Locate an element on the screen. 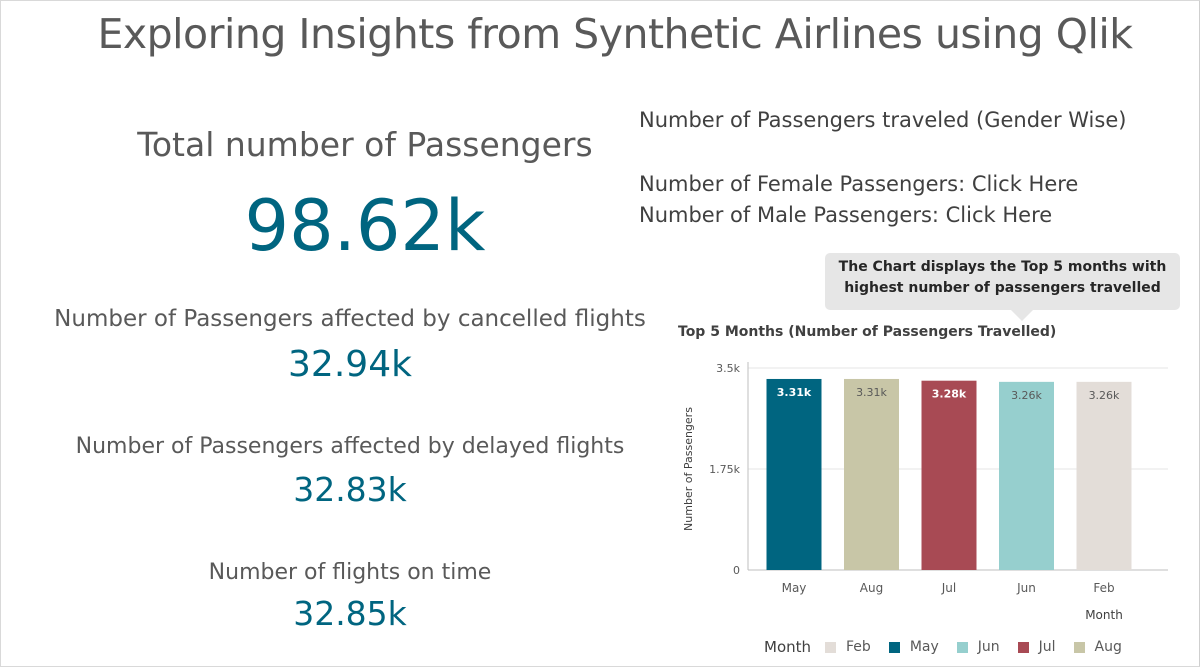 This screenshot has width=1200, height=667. legend-item-may: May is located at coordinates (913, 647).